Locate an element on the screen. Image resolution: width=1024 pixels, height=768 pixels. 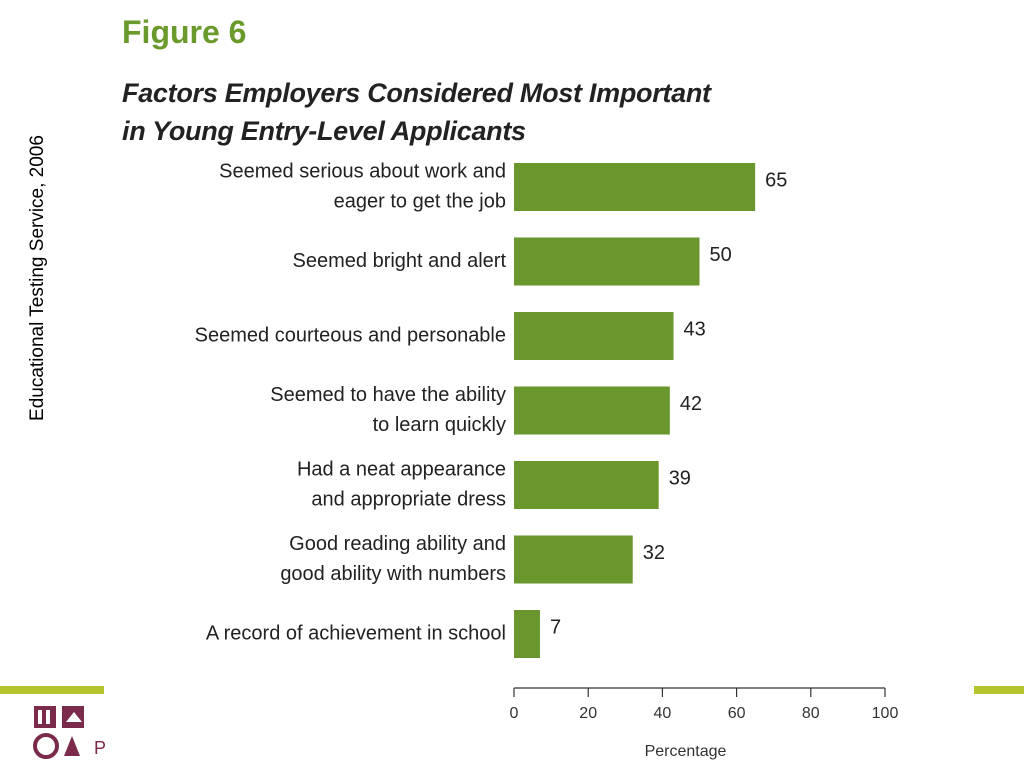
category-label: Seemed to have the ability is located at coordinates (388, 395).